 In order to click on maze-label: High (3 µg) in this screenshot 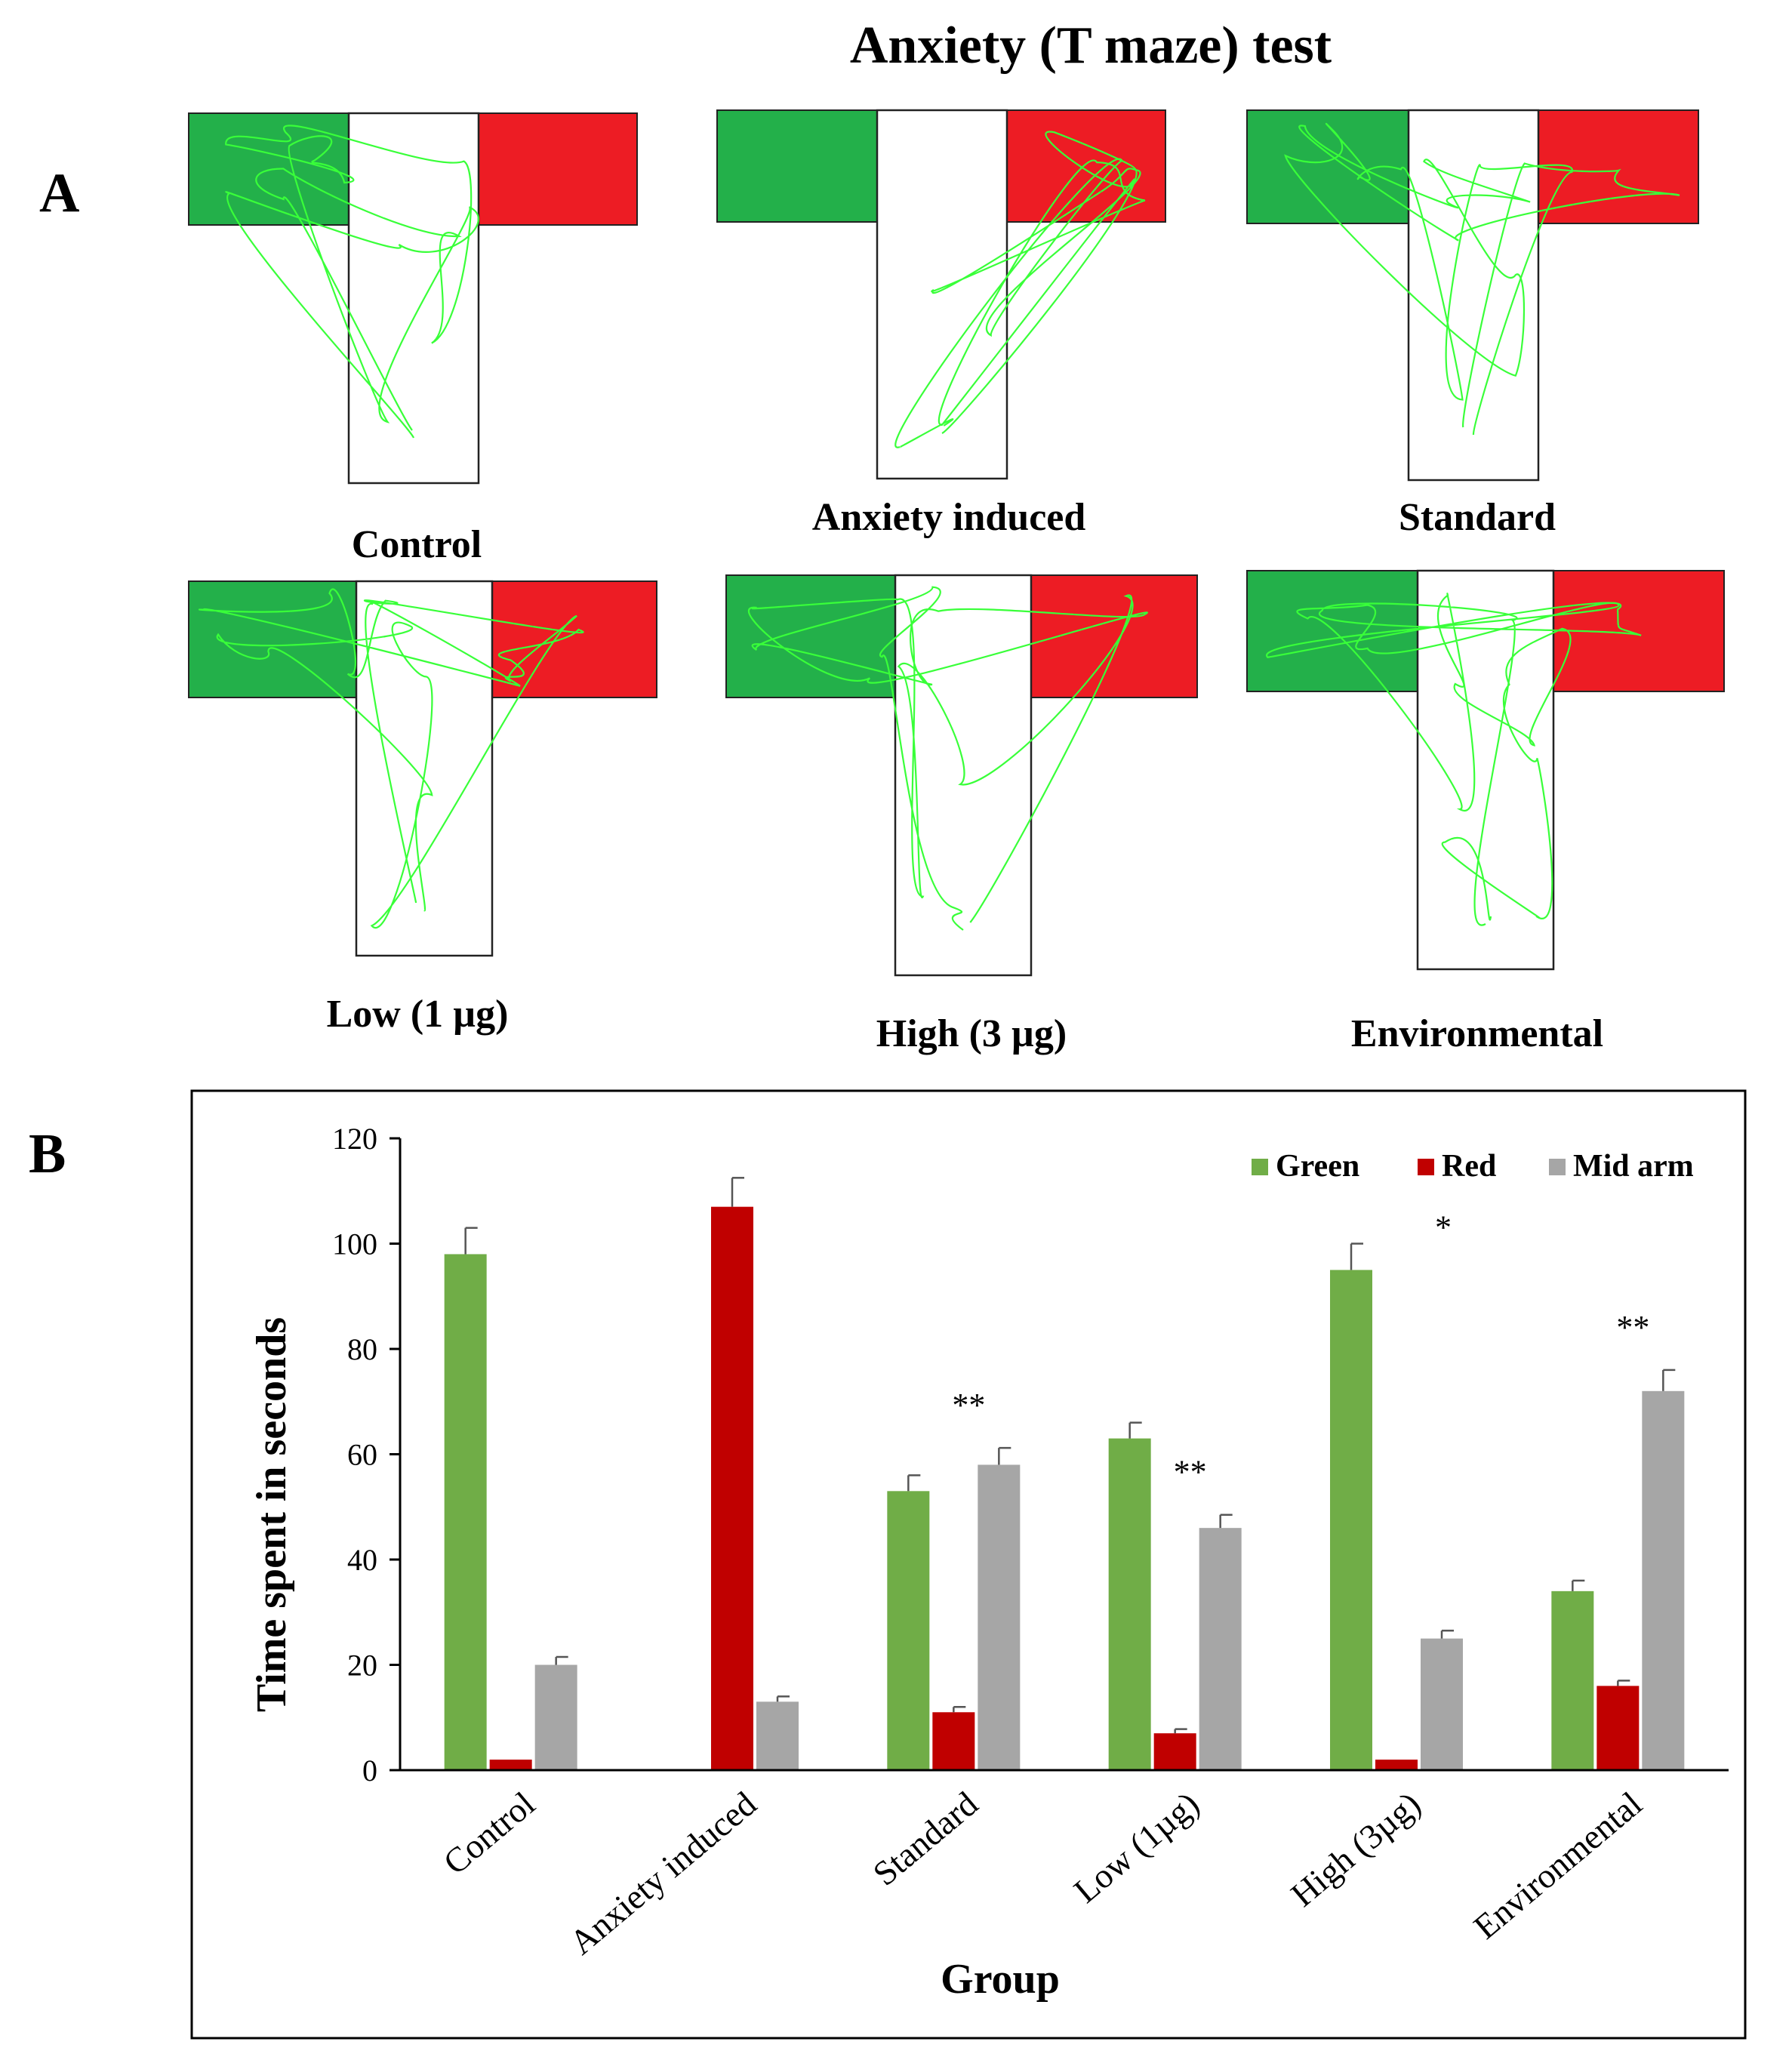, I will do `click(972, 1034)`.